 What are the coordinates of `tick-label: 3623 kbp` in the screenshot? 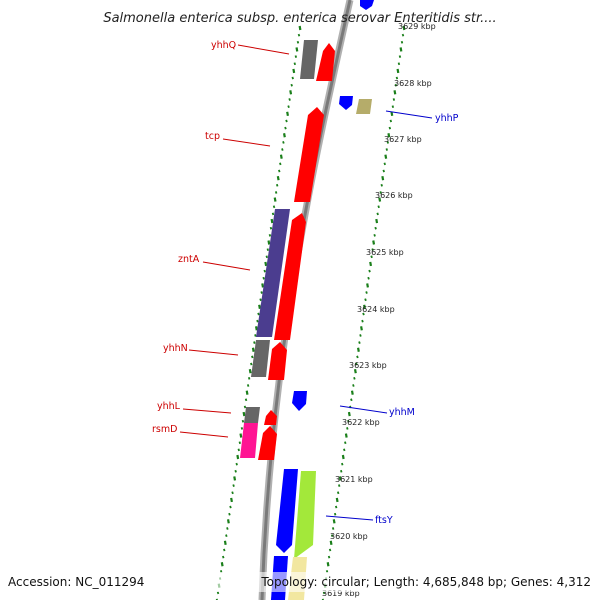 It's located at (368, 365).